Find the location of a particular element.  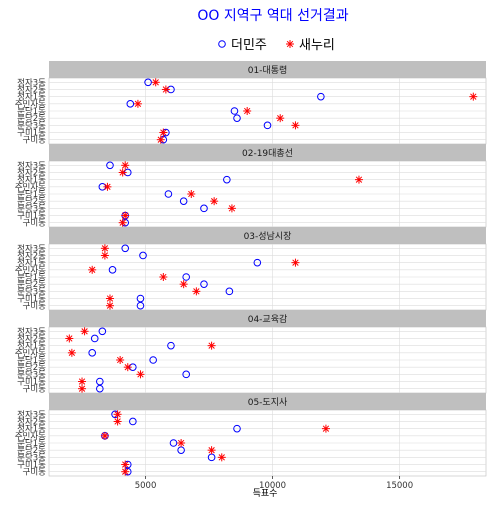

legend-label-1: 새누리 is located at coordinates (317, 45).